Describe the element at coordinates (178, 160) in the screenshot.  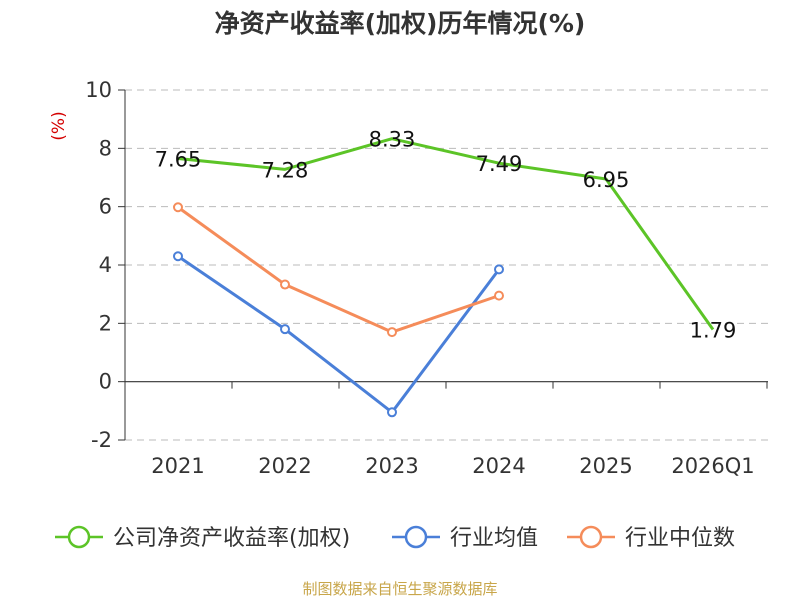
I see `data-label: 7.65` at that location.